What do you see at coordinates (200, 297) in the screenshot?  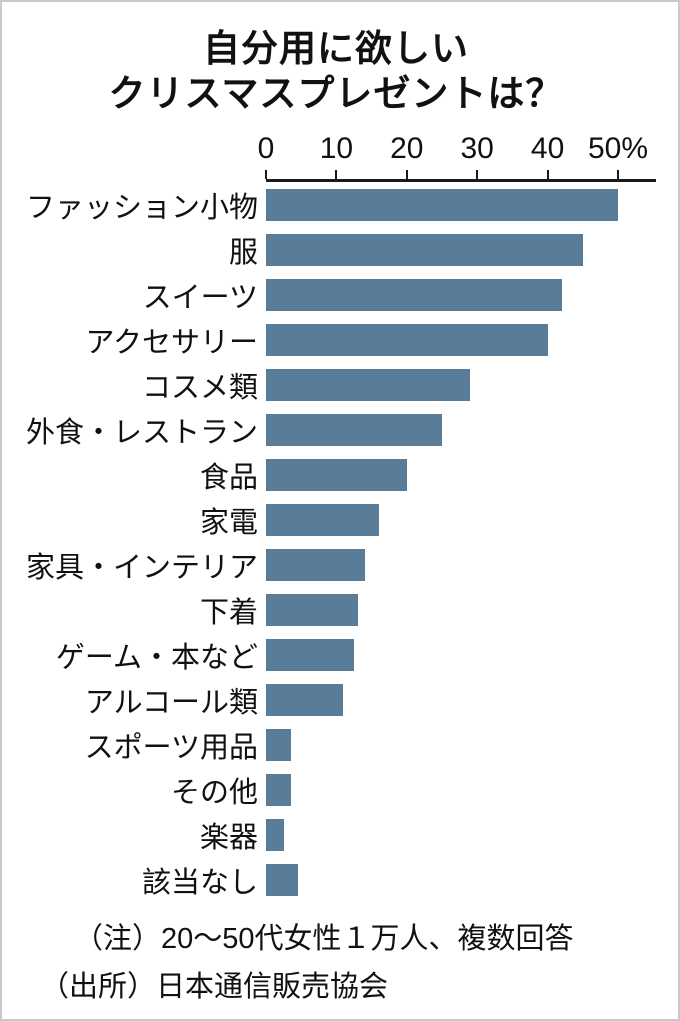 I see `category-label: スイーツ` at bounding box center [200, 297].